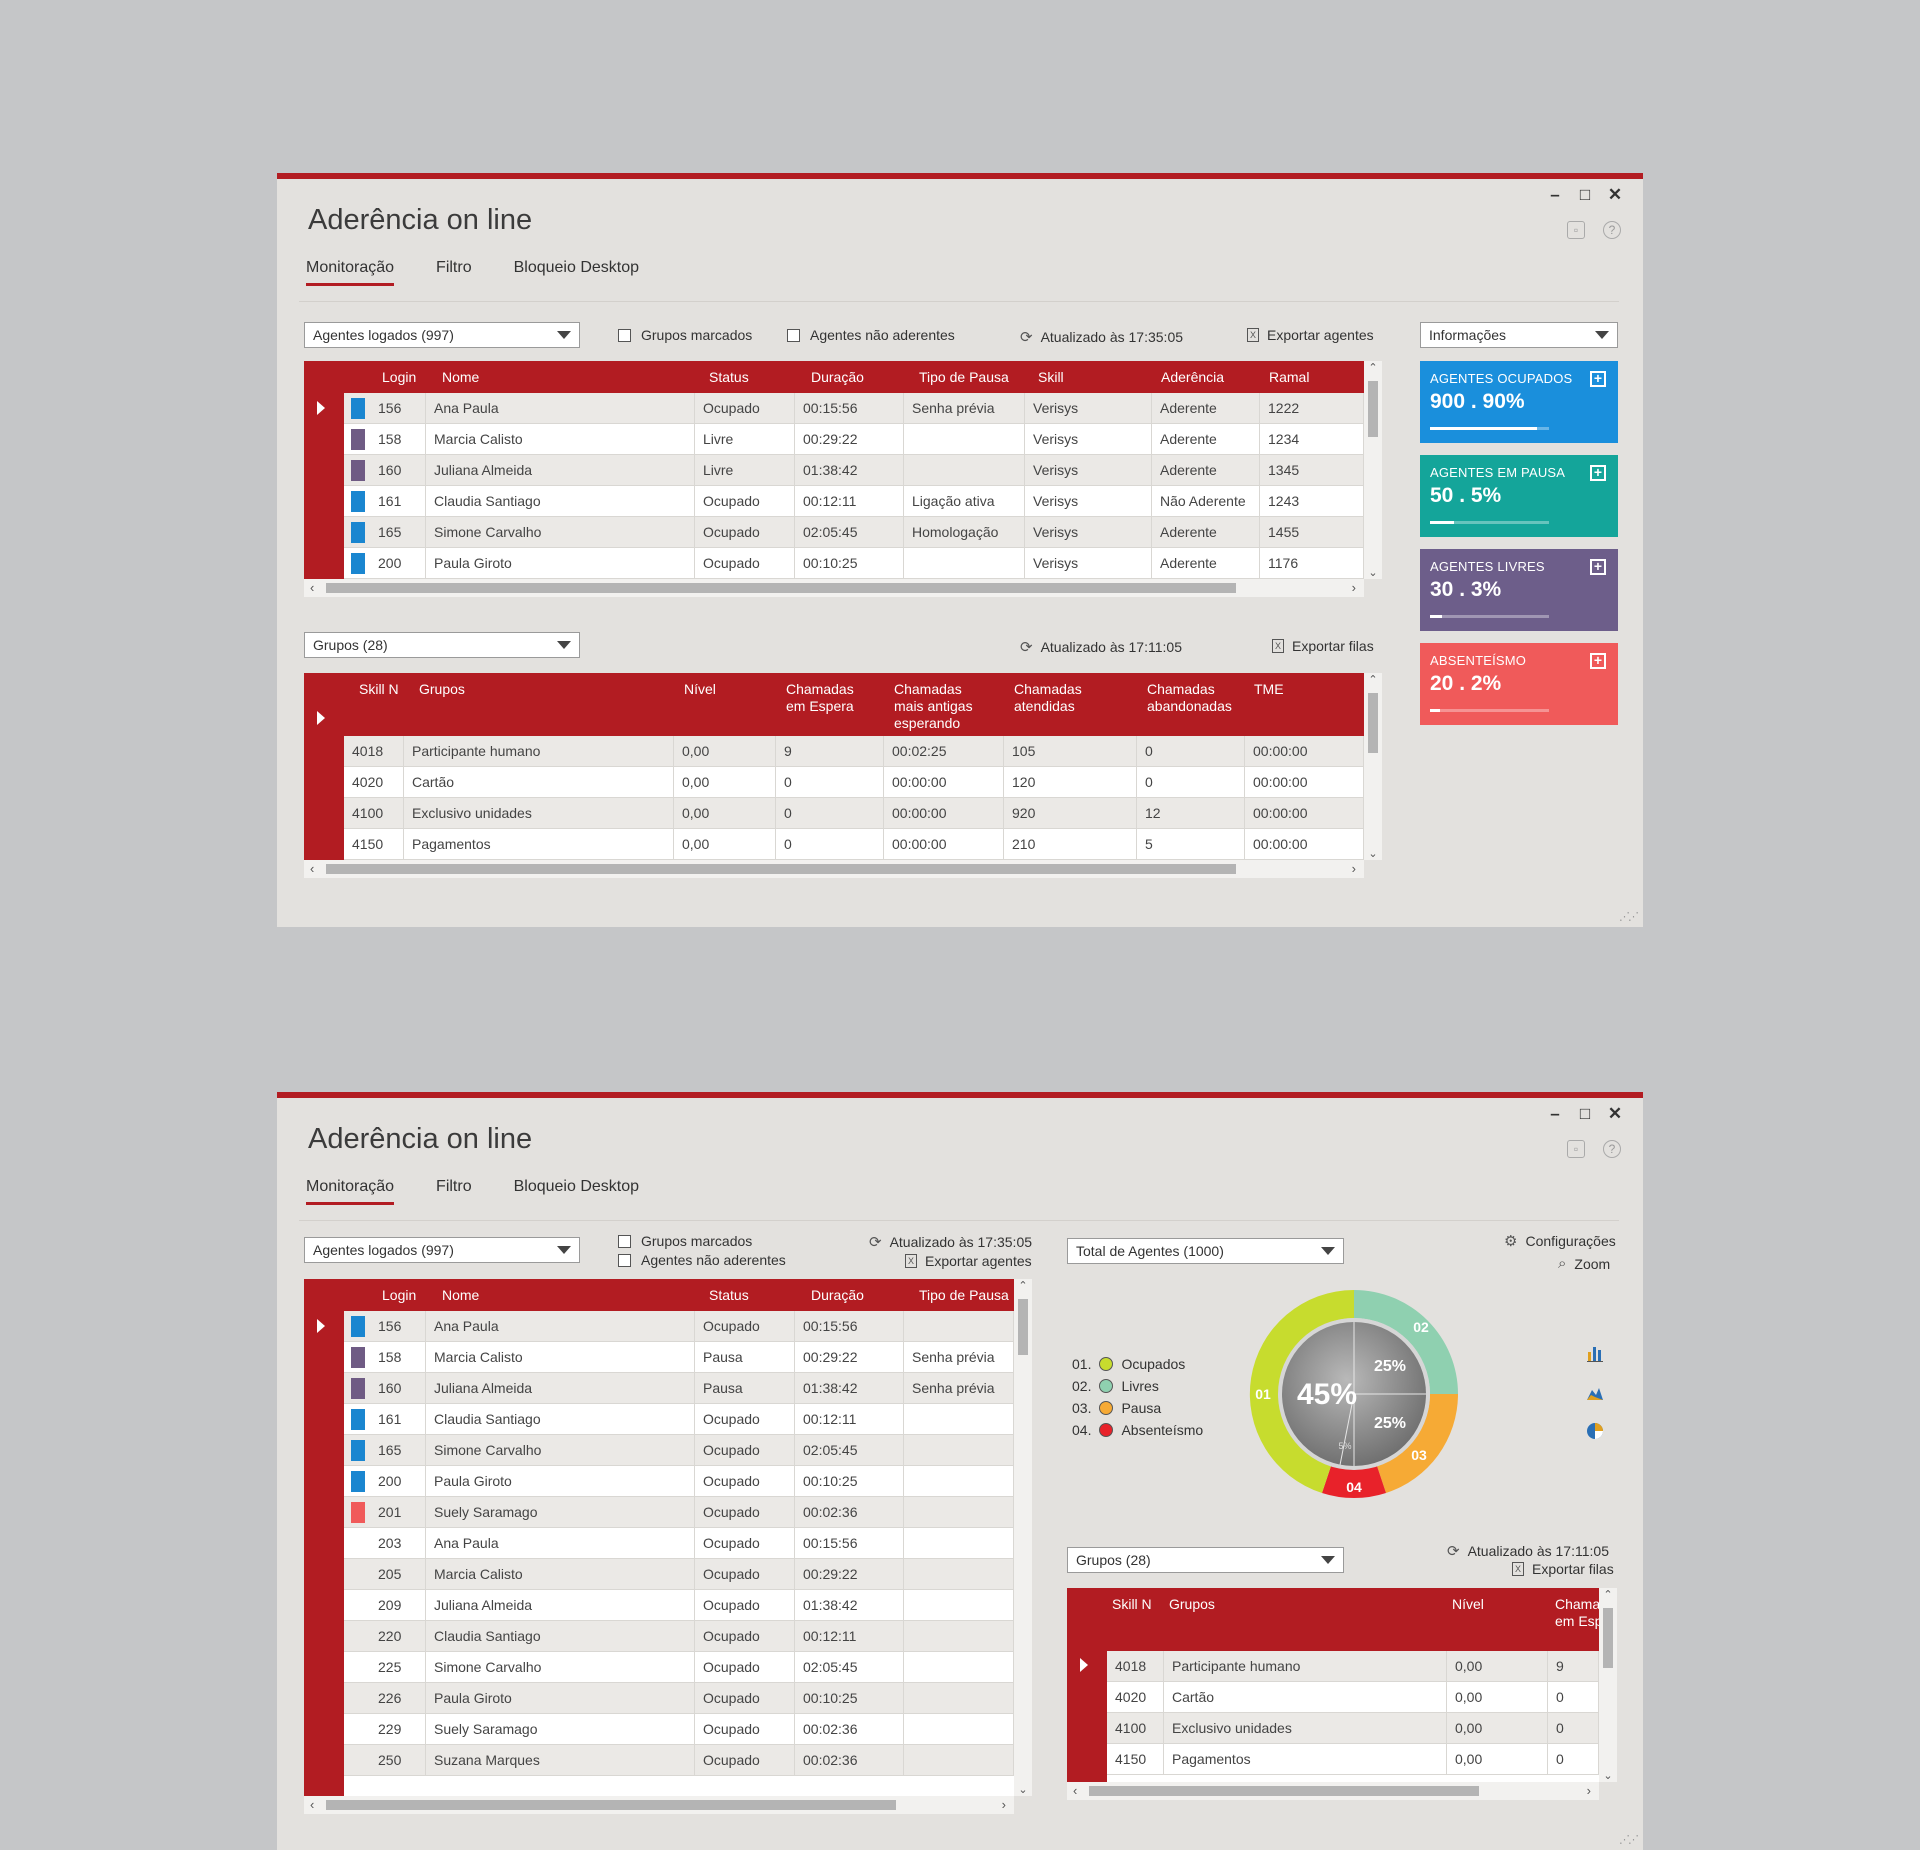  What do you see at coordinates (1519, 335) in the screenshot?
I see `info-select: Informações` at bounding box center [1519, 335].